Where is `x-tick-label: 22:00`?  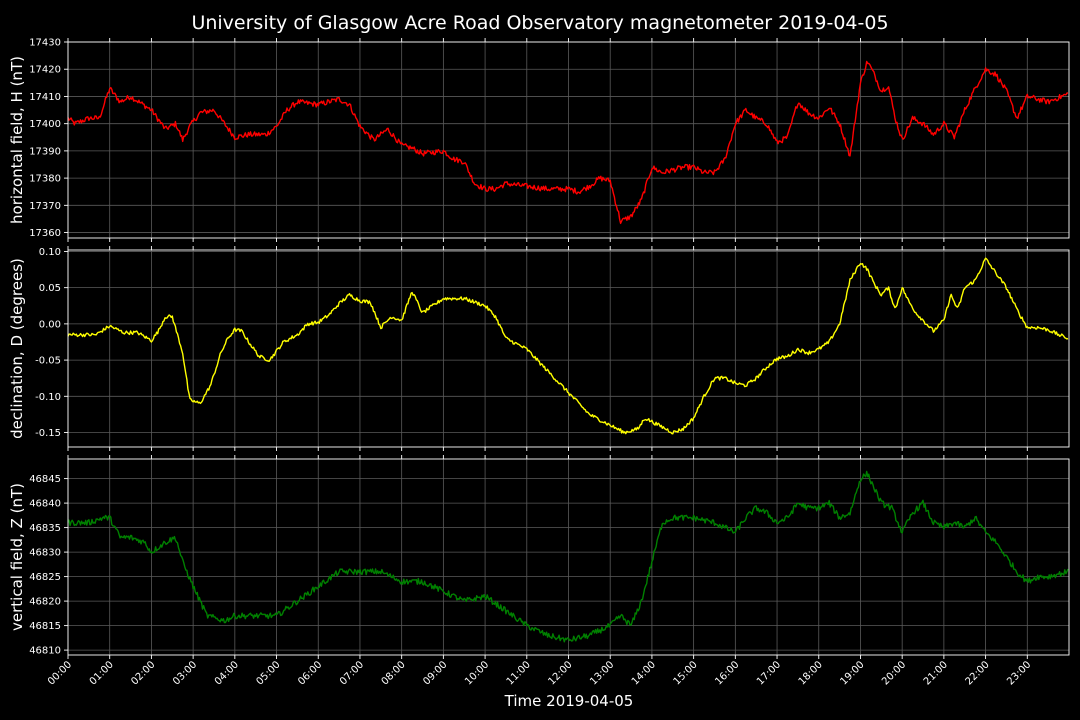 x-tick-label: 22:00 is located at coordinates (978, 673).